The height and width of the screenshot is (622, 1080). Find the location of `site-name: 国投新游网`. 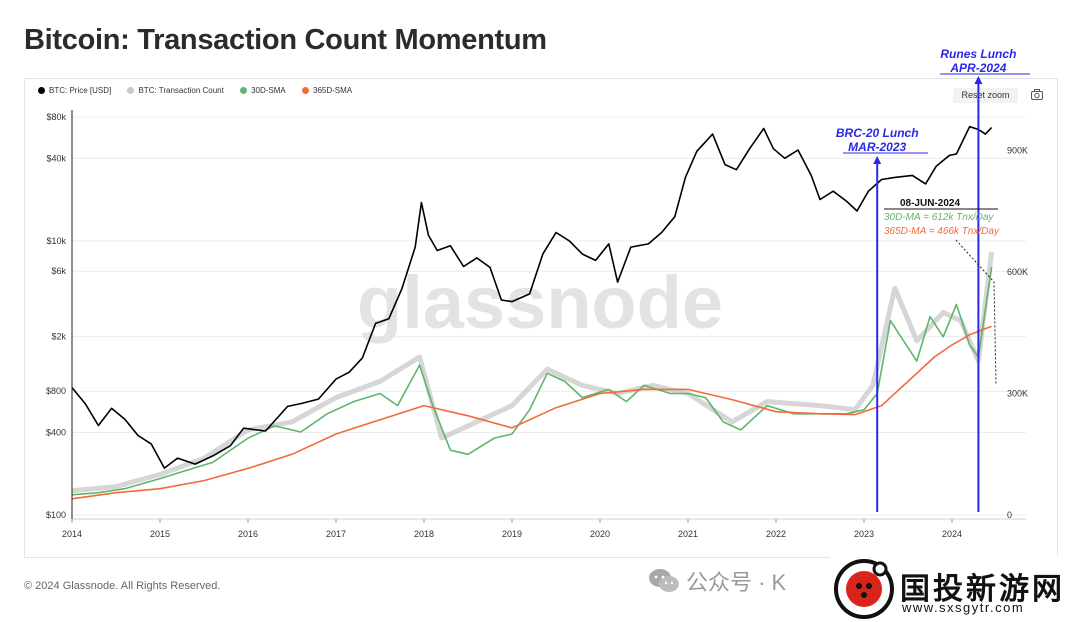

site-name: 国投新游网 is located at coordinates (982, 589).